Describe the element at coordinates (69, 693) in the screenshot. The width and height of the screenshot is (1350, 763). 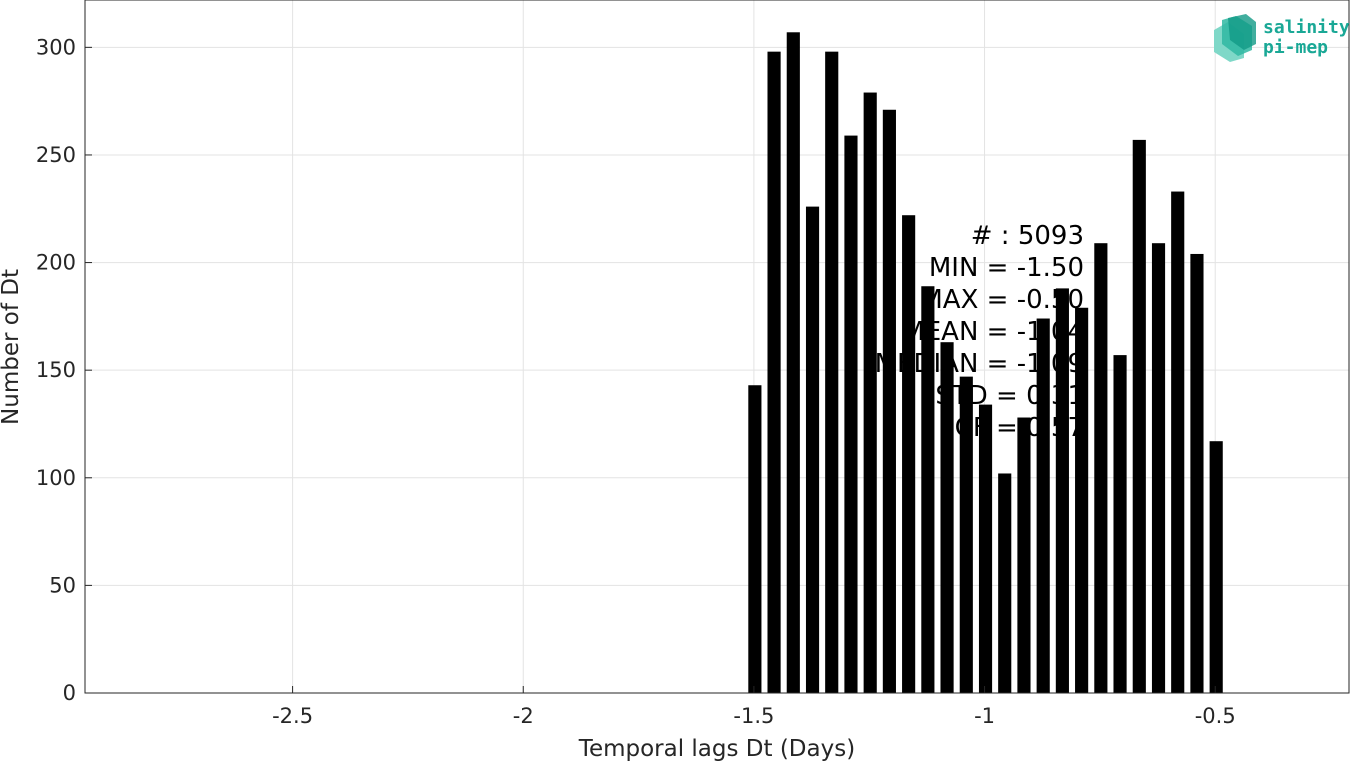
I see `y-tick-label: 0` at that location.